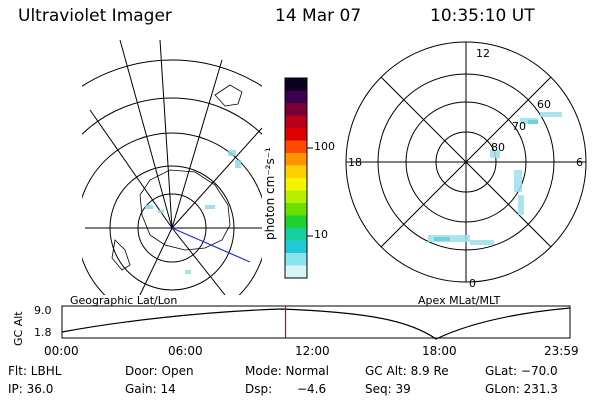  I want to click on color-bar, so click(298, 178).